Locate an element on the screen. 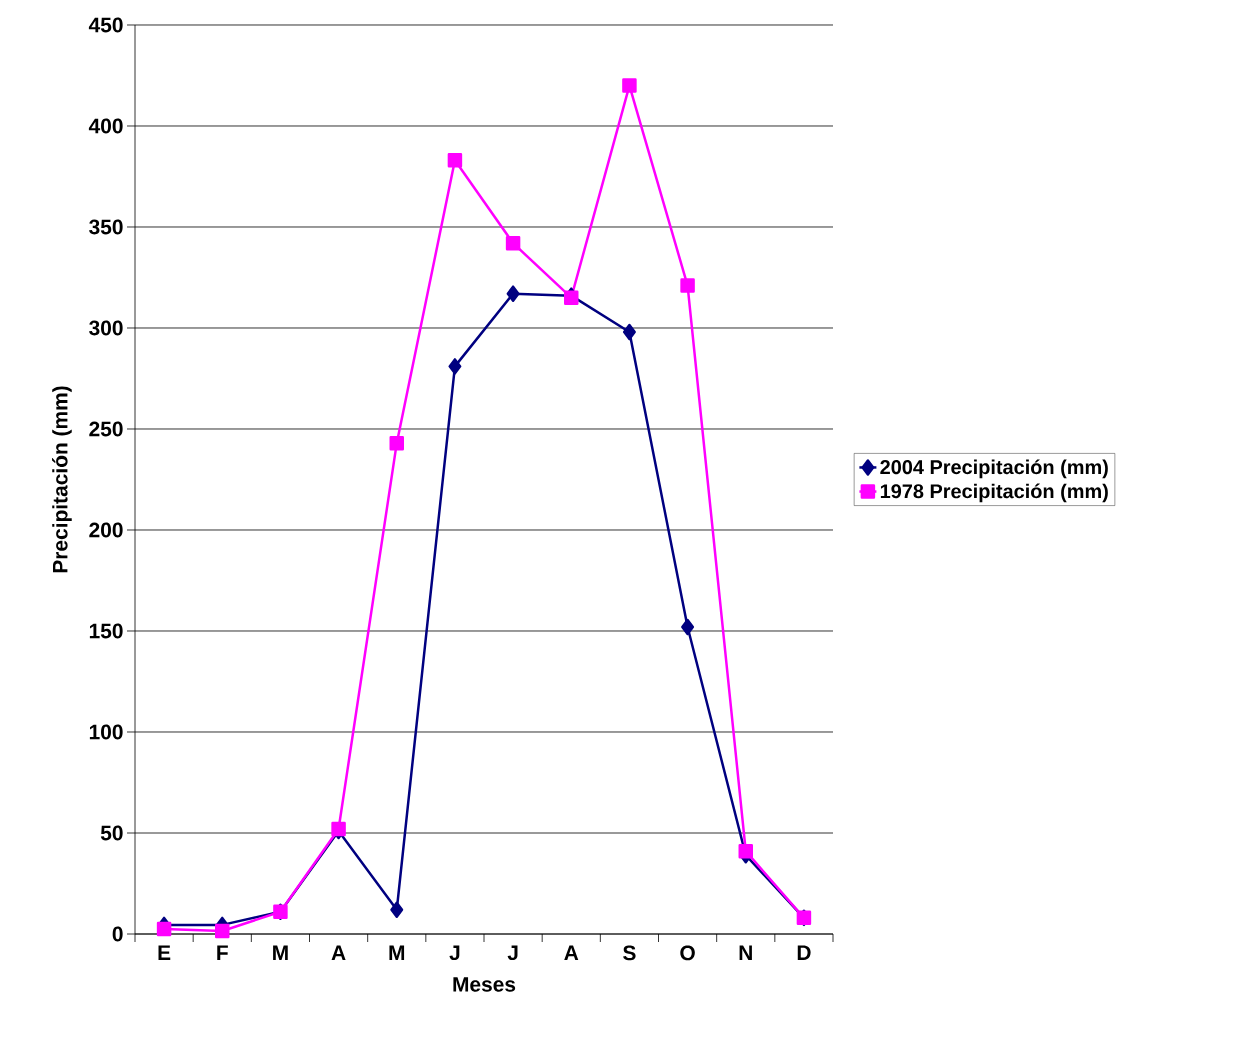 This screenshot has width=1252, height=1039. x-tick-label: D is located at coordinates (804, 952).